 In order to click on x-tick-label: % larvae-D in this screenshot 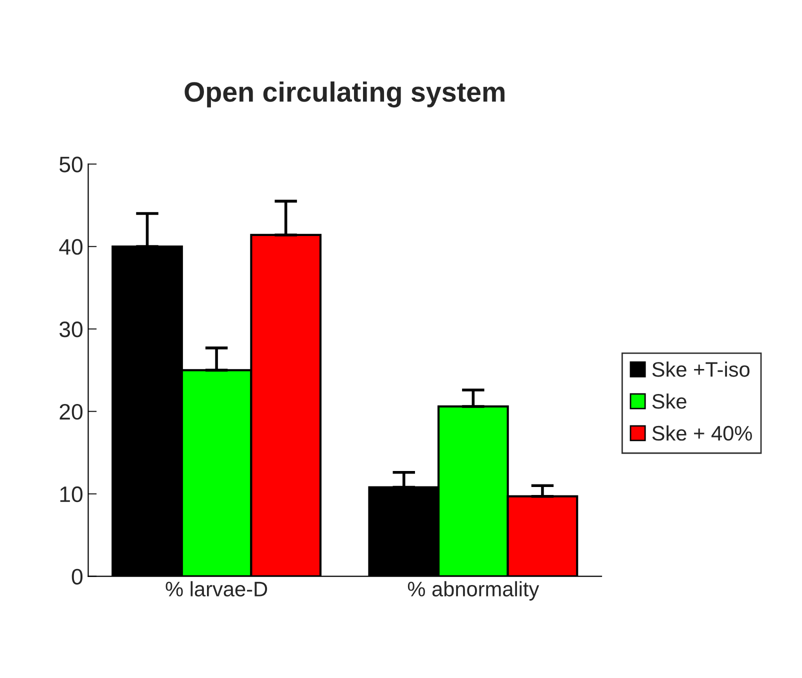, I will do `click(217, 588)`.